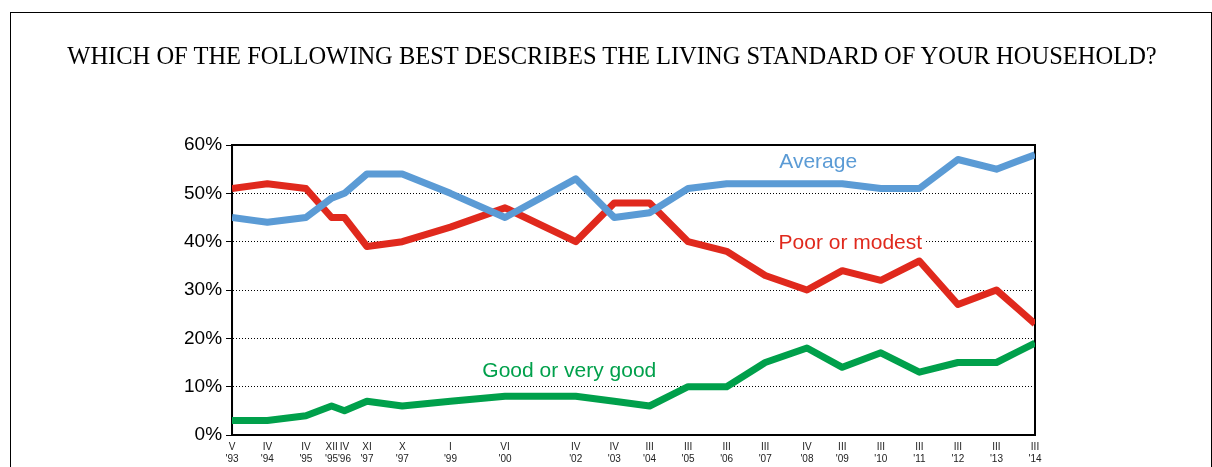 This screenshot has height=467, width=1212. Describe the element at coordinates (332, 452) in the screenshot. I see `x-tick-label: XII '95` at that location.